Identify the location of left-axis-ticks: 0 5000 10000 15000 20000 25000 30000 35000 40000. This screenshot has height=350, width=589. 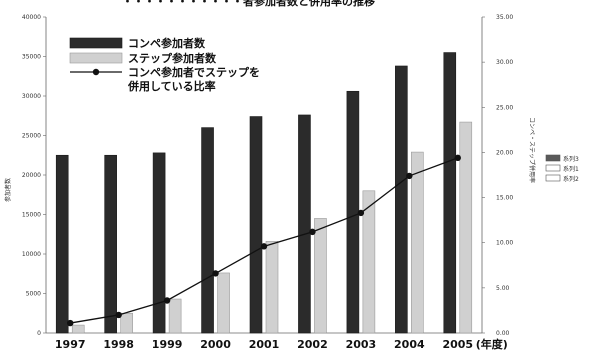
(34, 175).